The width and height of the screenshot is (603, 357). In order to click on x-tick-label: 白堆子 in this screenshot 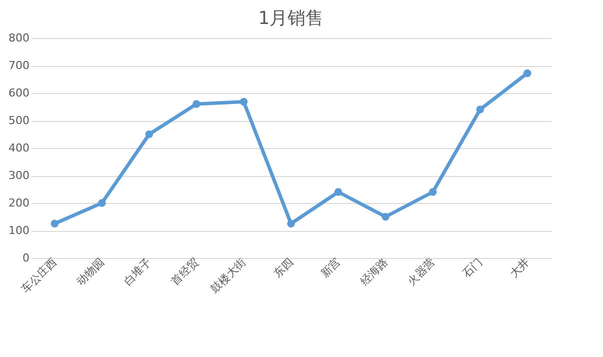, I will do `click(137, 272)`.